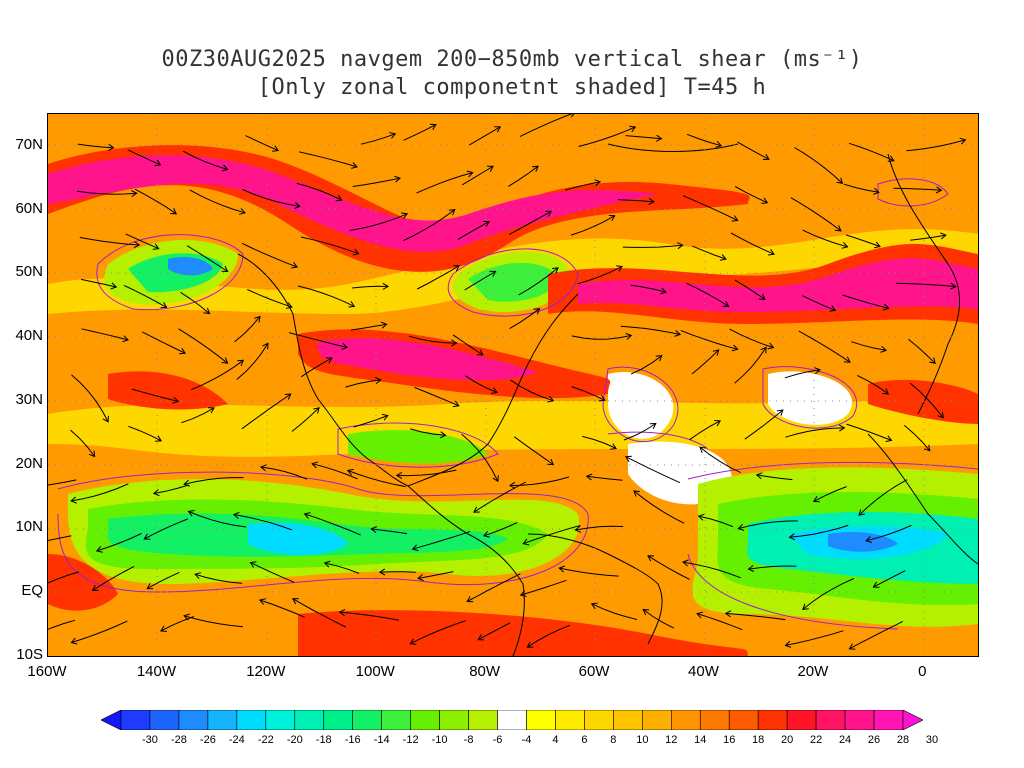  Describe the element at coordinates (903, 740) in the screenshot. I see `colorbar-tick-label: 28` at that location.